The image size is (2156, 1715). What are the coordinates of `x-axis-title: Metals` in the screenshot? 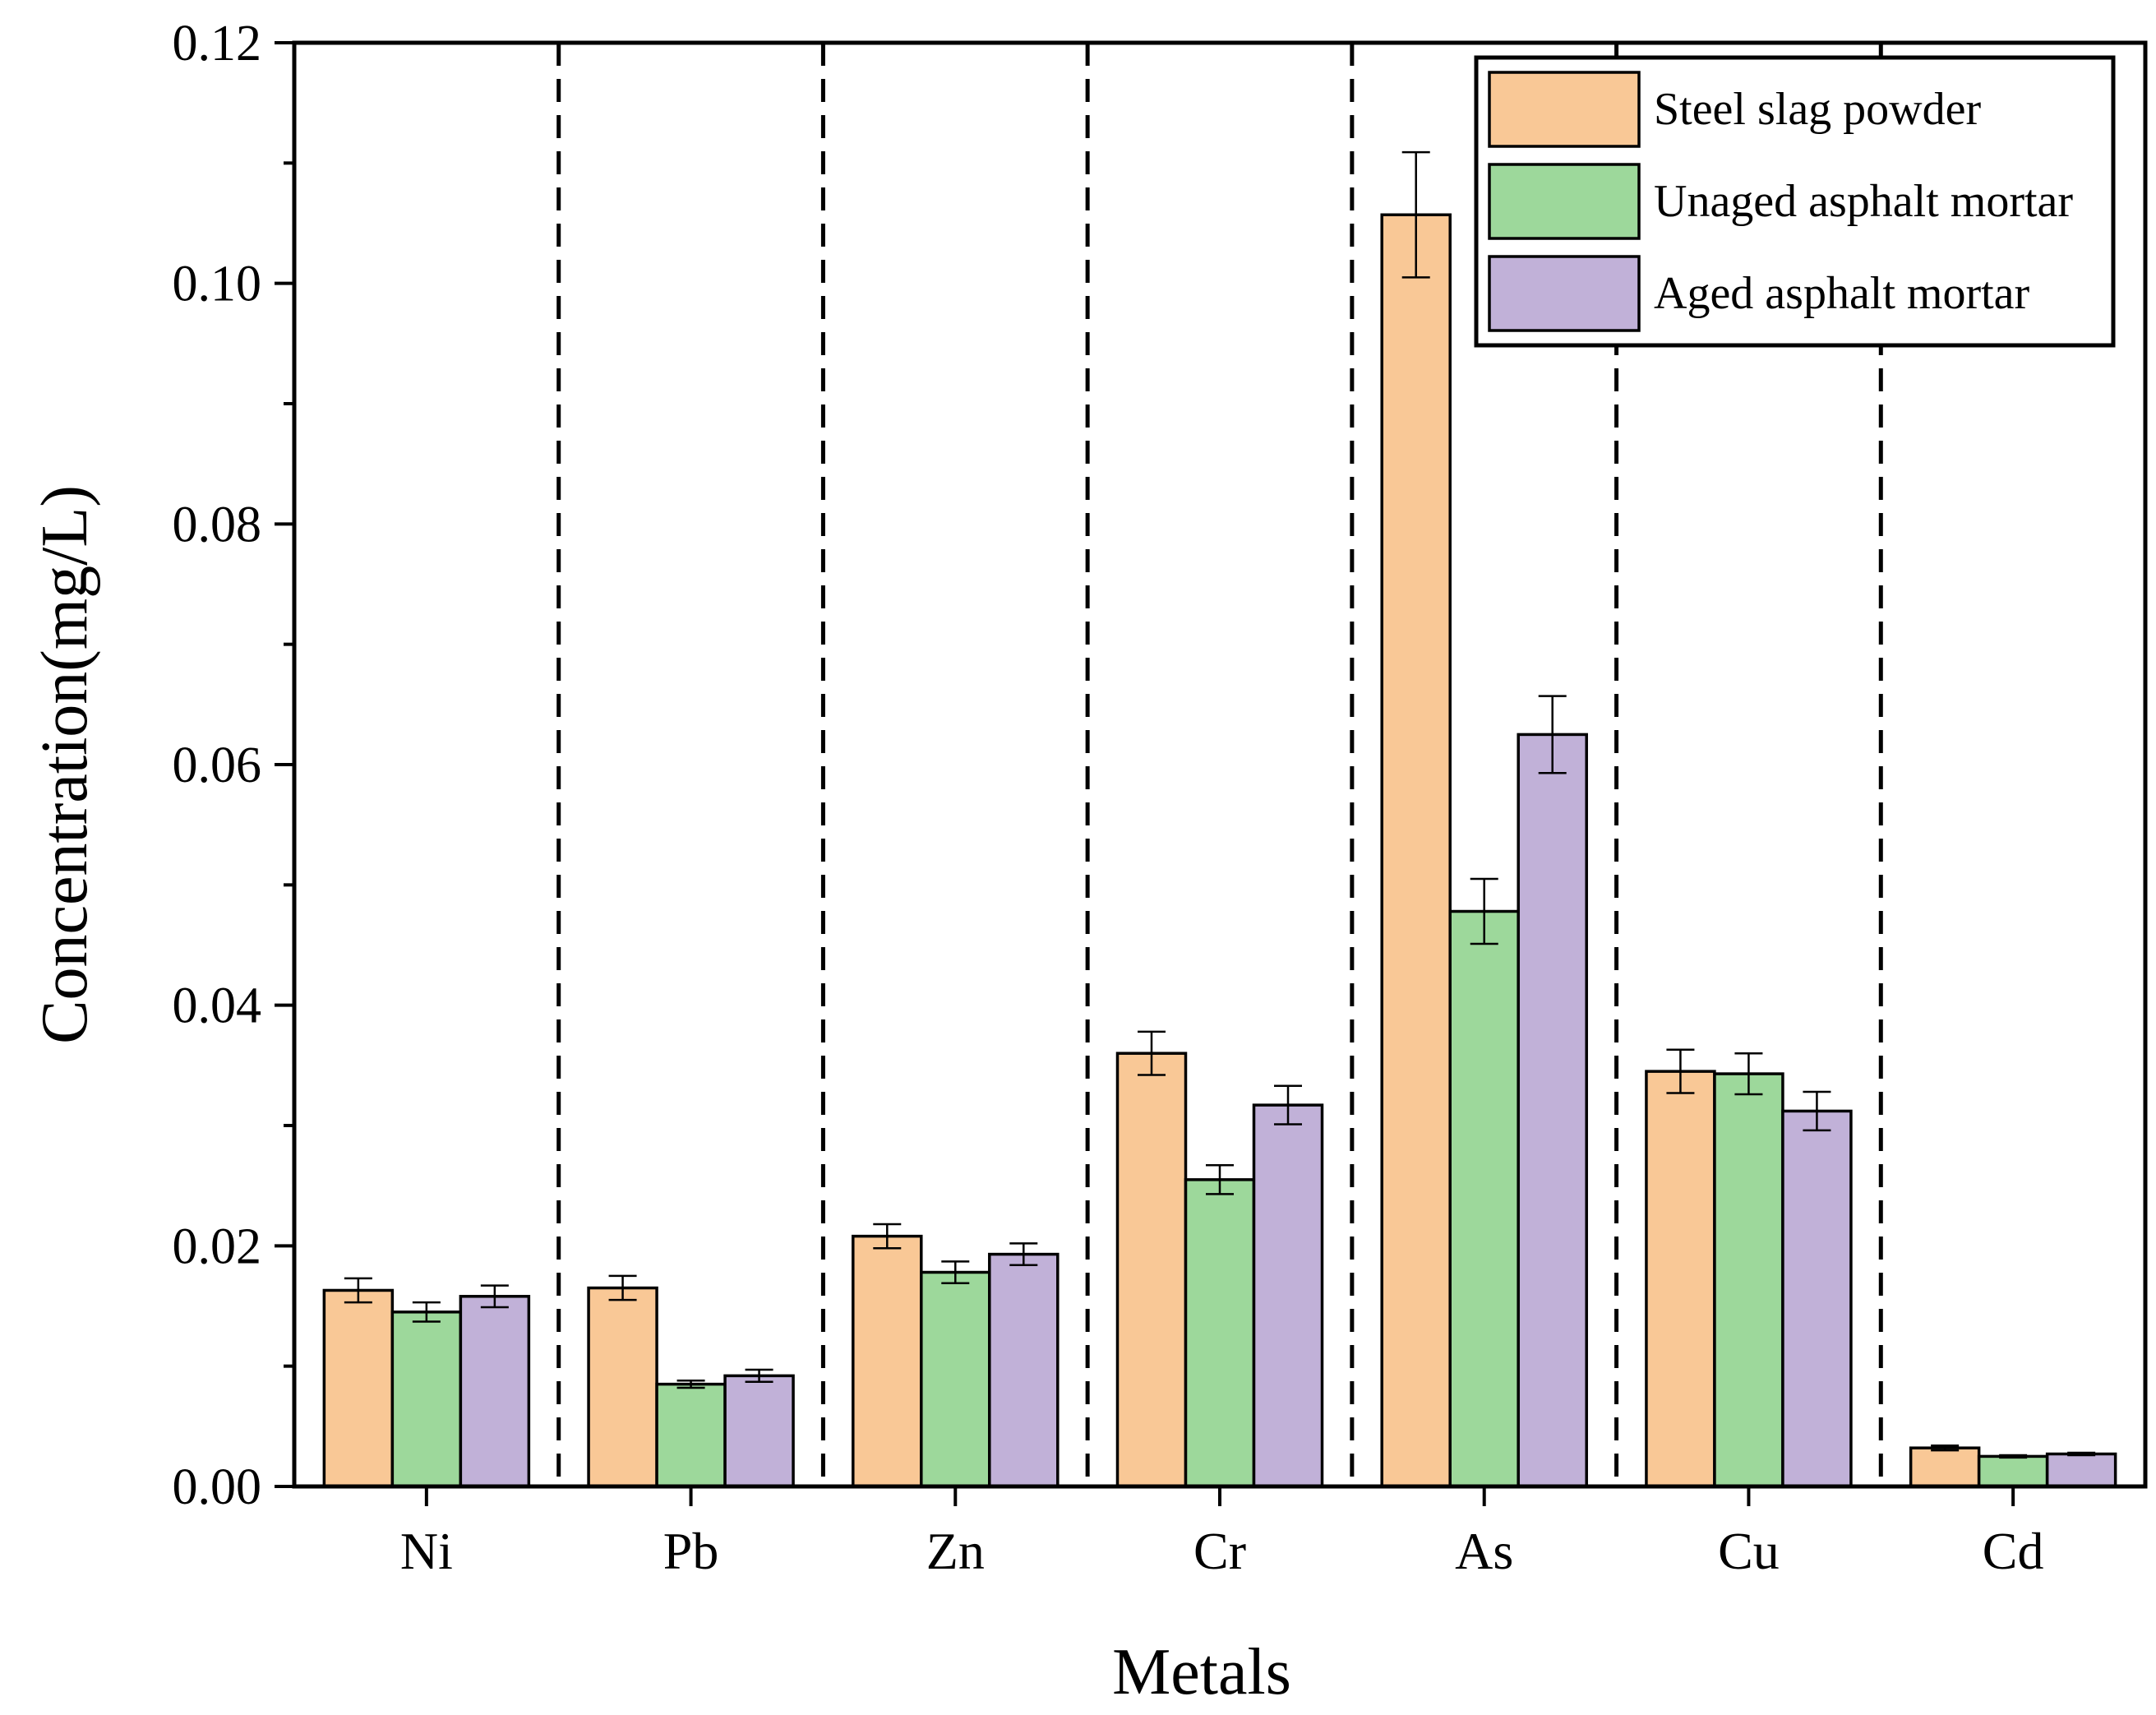 It's located at (1202, 1672).